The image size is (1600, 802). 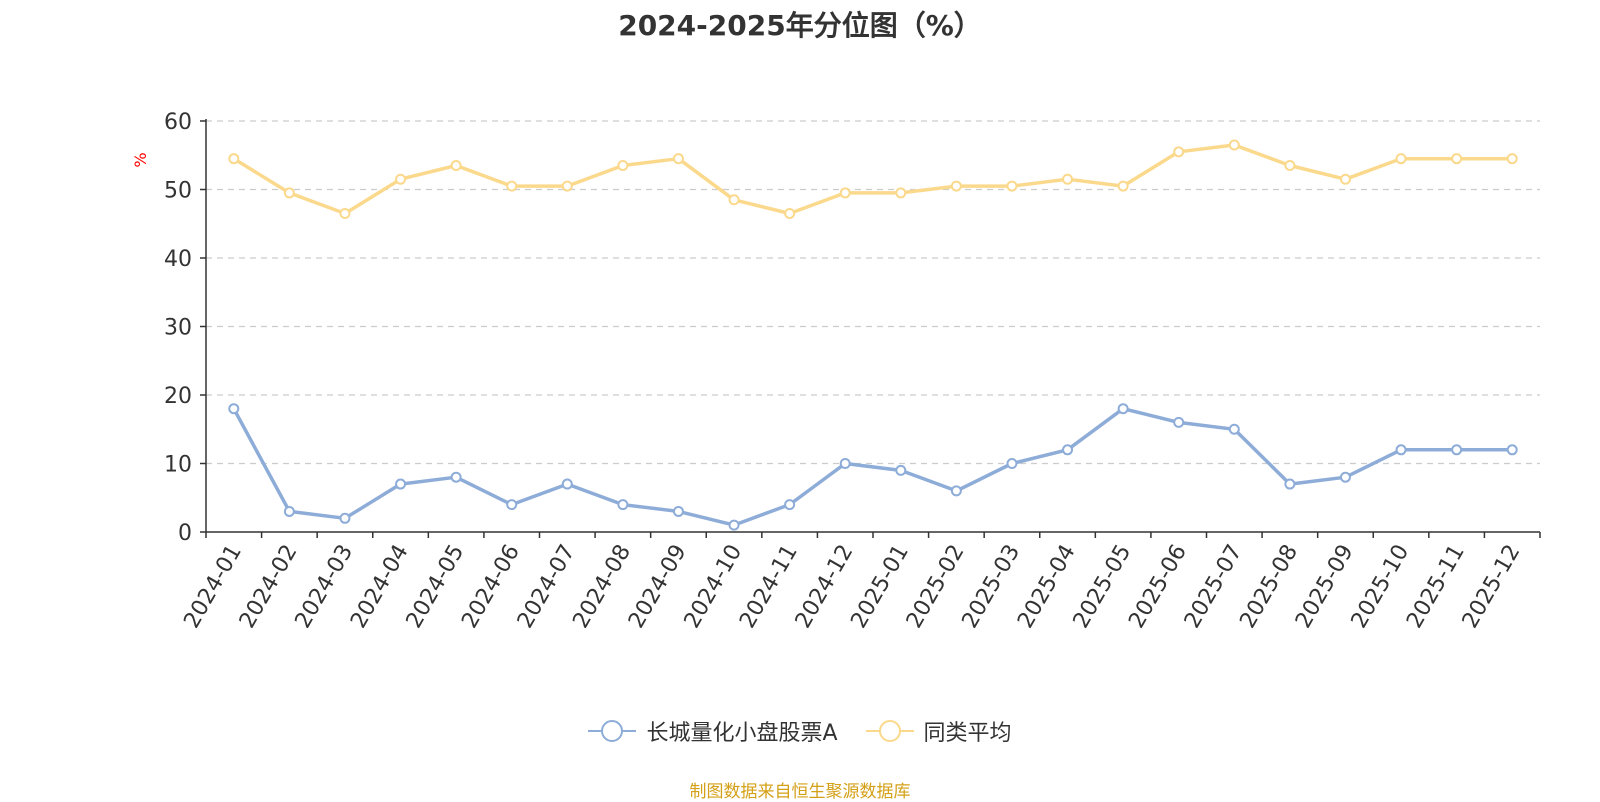 I want to click on y-tick-label: 20, so click(x=178, y=396).